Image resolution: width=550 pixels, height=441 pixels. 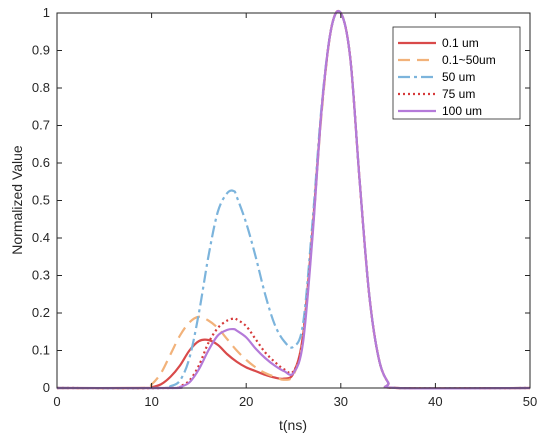 What do you see at coordinates (293, 425) in the screenshot?
I see `x-axis-label: t(ns)` at bounding box center [293, 425].